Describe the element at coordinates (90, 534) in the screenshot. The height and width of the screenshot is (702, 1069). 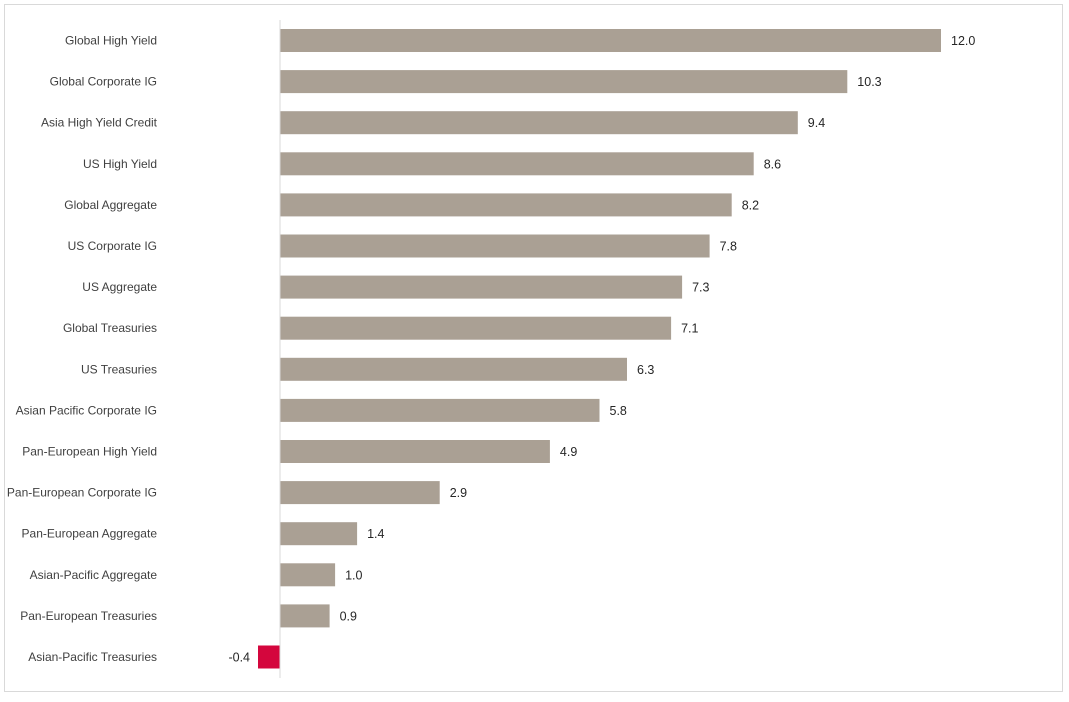
I see `category-label: Pan-European Aggregate` at that location.